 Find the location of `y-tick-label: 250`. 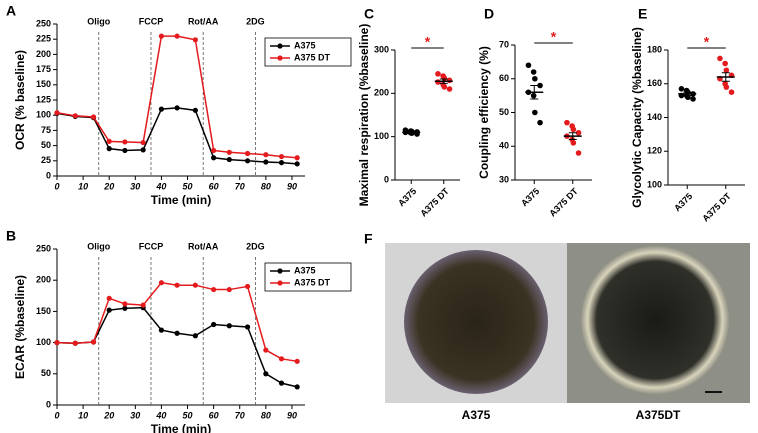

y-tick-label: 250 is located at coordinates (43, 248).